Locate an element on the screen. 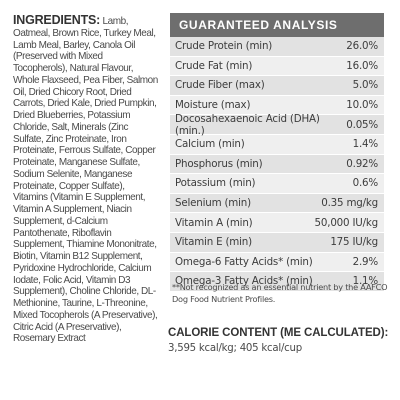  analysis-row: Vitamin E (min) 175 IU/kg is located at coordinates (277, 242).